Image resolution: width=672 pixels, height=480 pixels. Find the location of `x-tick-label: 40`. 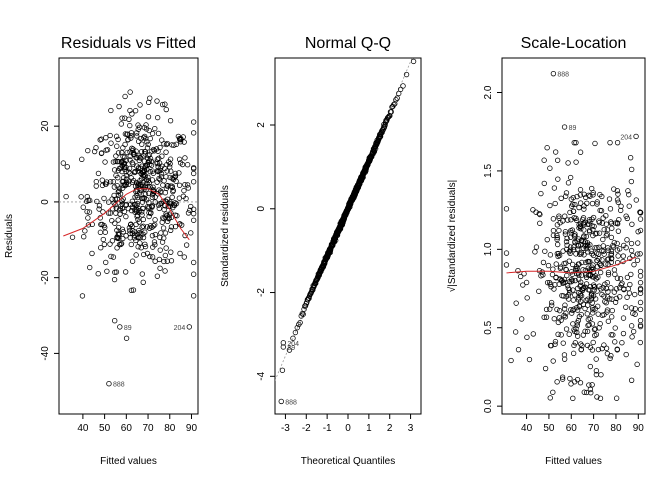

x-tick-label: 40 is located at coordinates (83, 428).